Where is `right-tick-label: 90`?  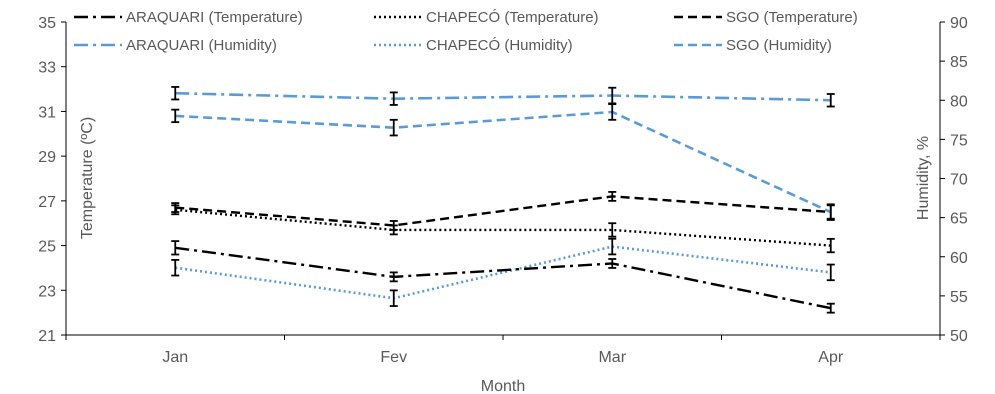 right-tick-label: 90 is located at coordinates (959, 23).